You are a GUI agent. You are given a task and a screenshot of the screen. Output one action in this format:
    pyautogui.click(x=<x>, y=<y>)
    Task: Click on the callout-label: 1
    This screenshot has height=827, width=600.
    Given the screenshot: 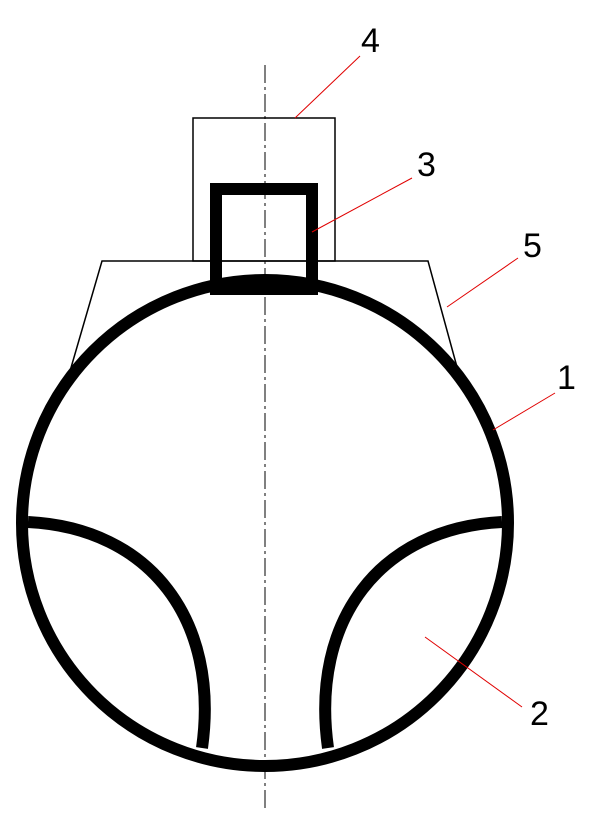 What is the action you would take?
    pyautogui.click(x=566, y=378)
    